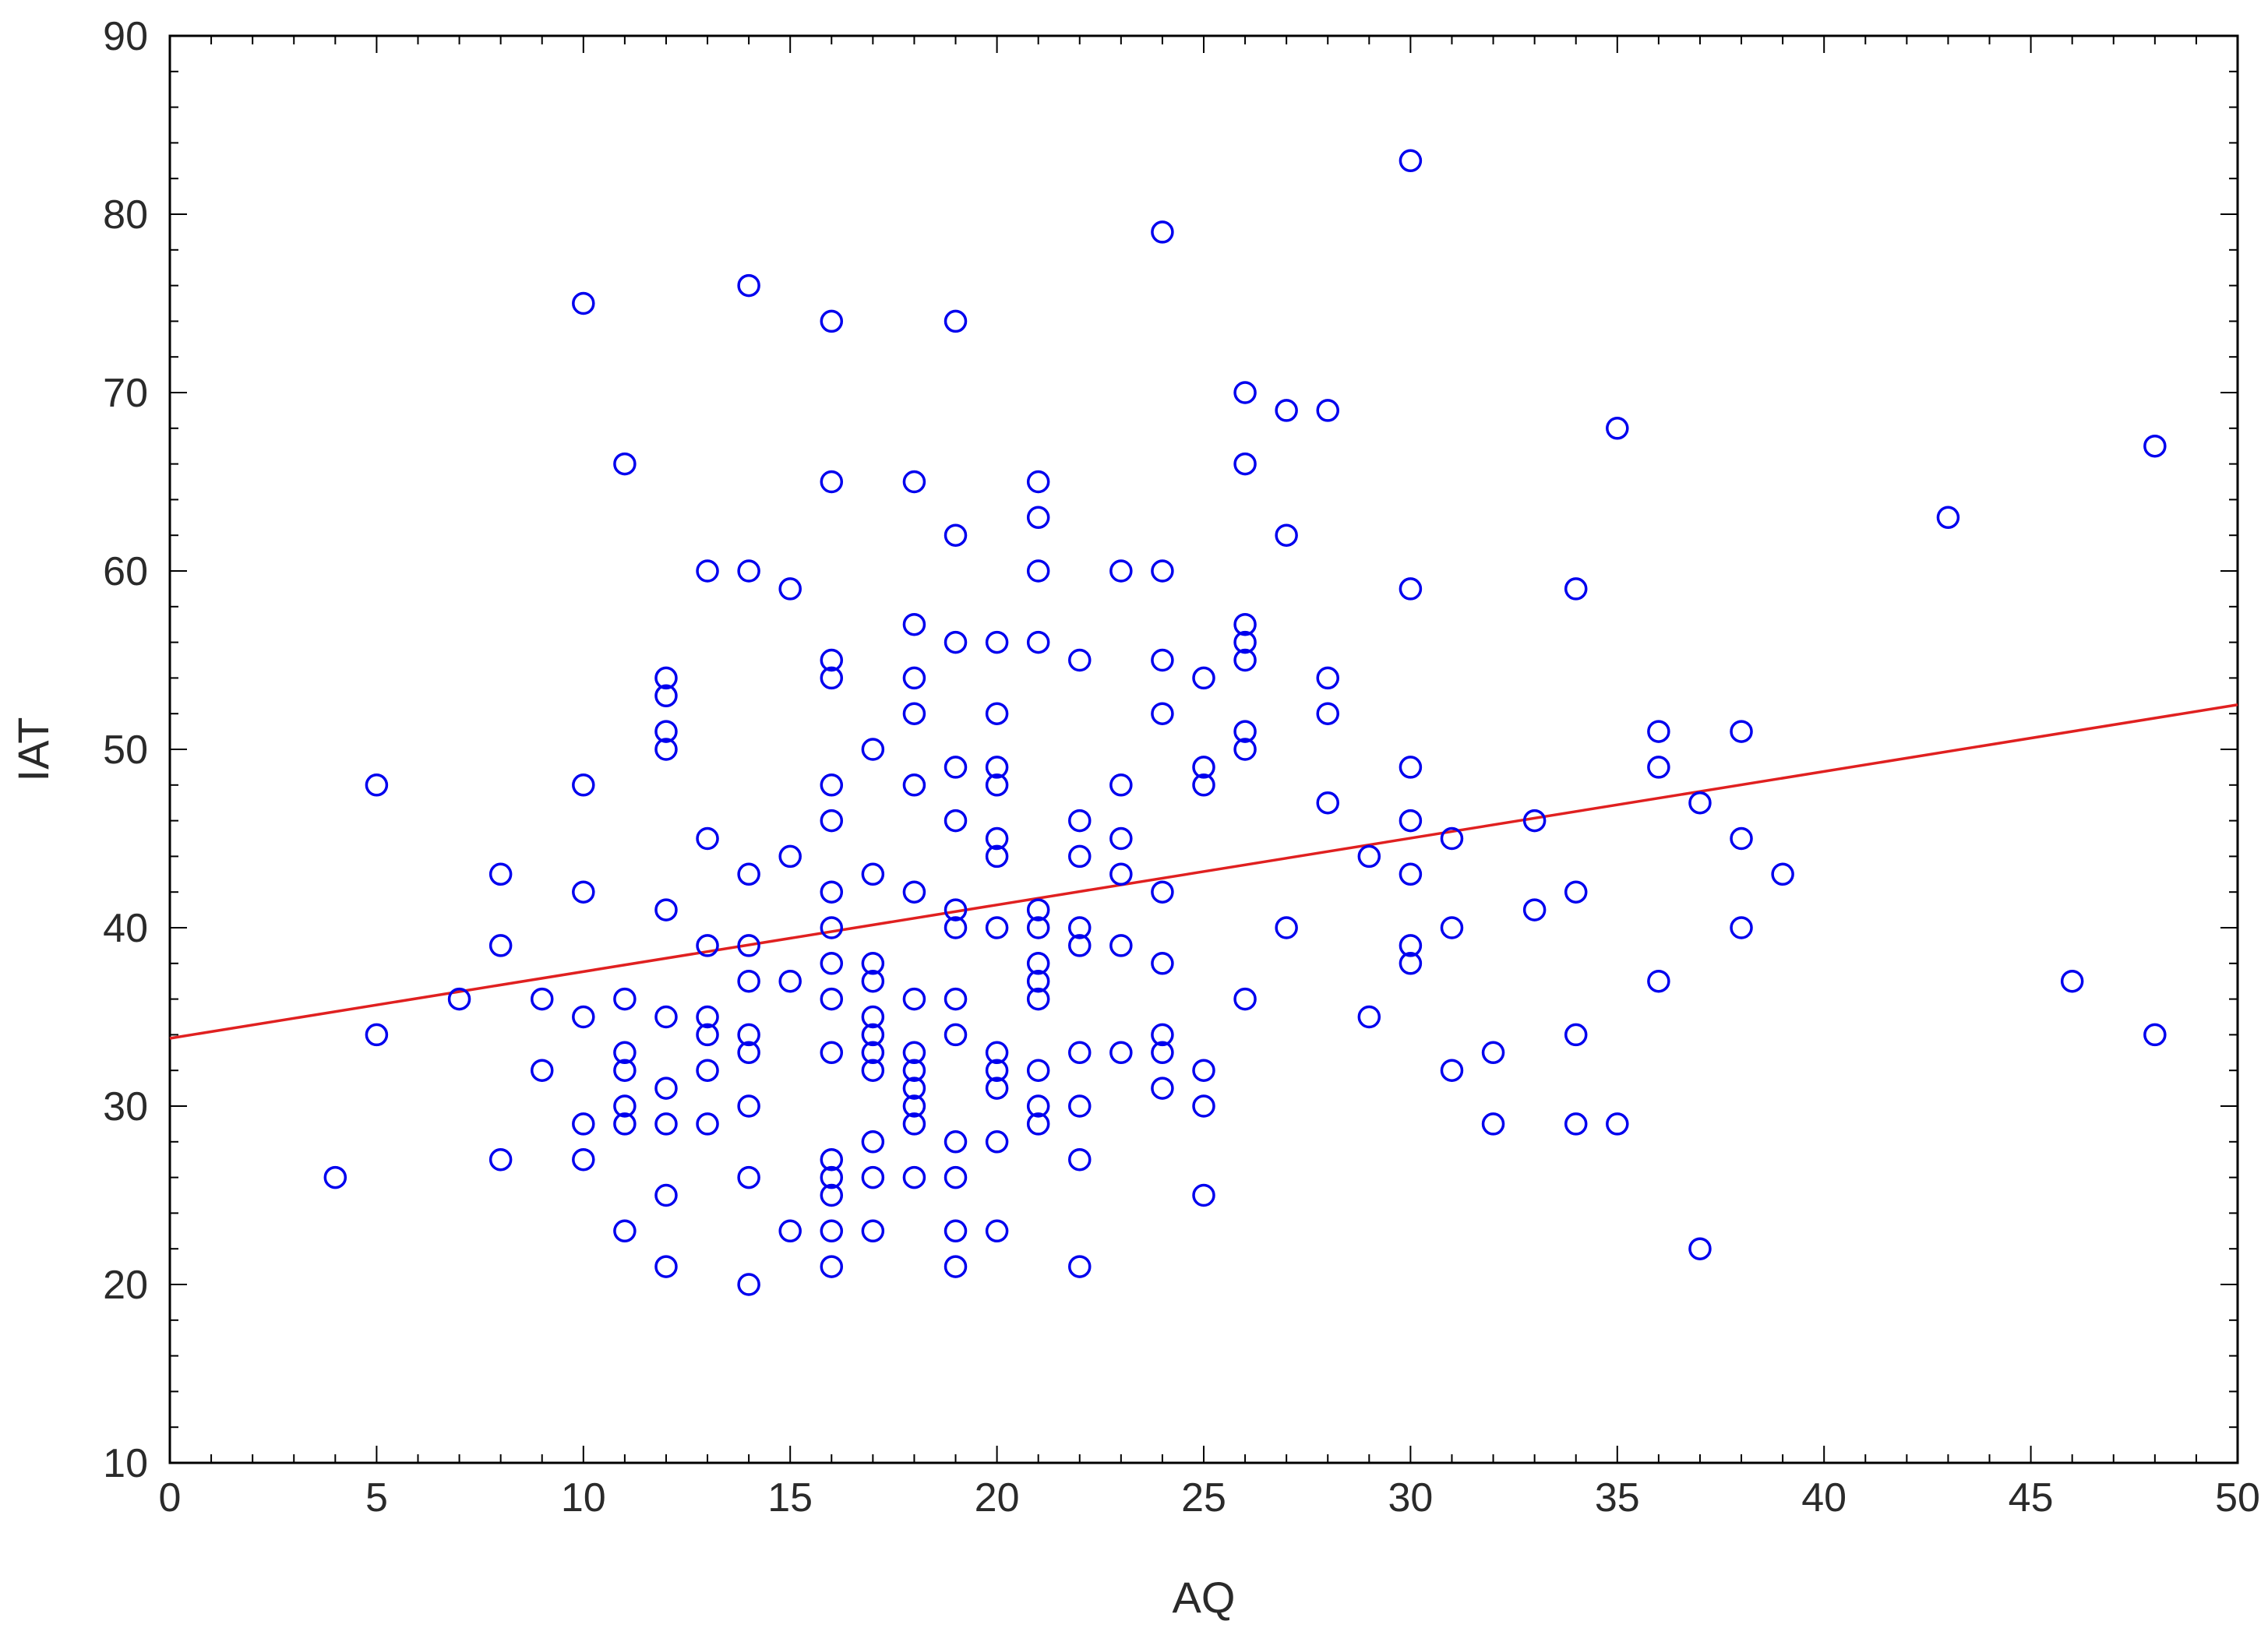 Image resolution: width=2268 pixels, height=1635 pixels. Describe the element at coordinates (376, 1497) in the screenshot. I see `x-tick-label: 5` at that location.